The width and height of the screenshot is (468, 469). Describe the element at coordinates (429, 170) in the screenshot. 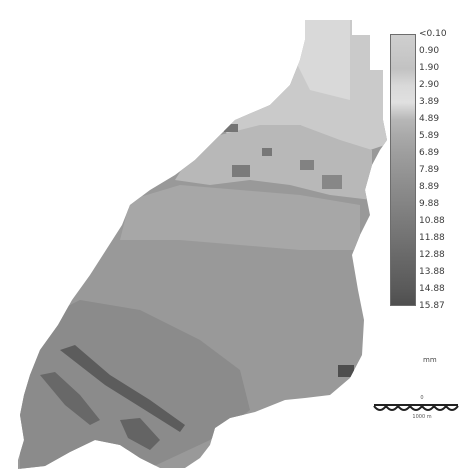

I see `legend-label: 7.89` at that location.